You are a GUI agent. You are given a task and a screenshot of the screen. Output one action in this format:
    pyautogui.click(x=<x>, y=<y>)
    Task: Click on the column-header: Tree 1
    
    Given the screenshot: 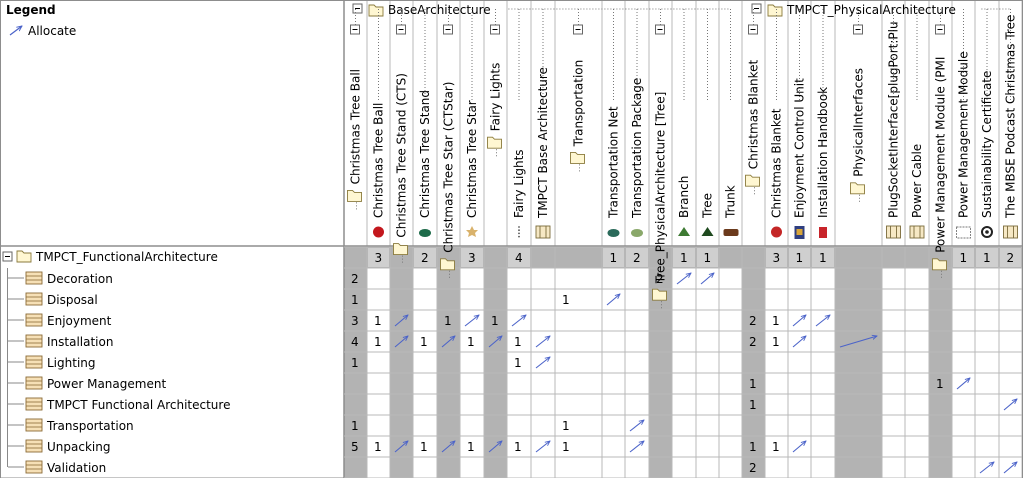 What is the action you would take?
    pyautogui.click(x=707, y=138)
    